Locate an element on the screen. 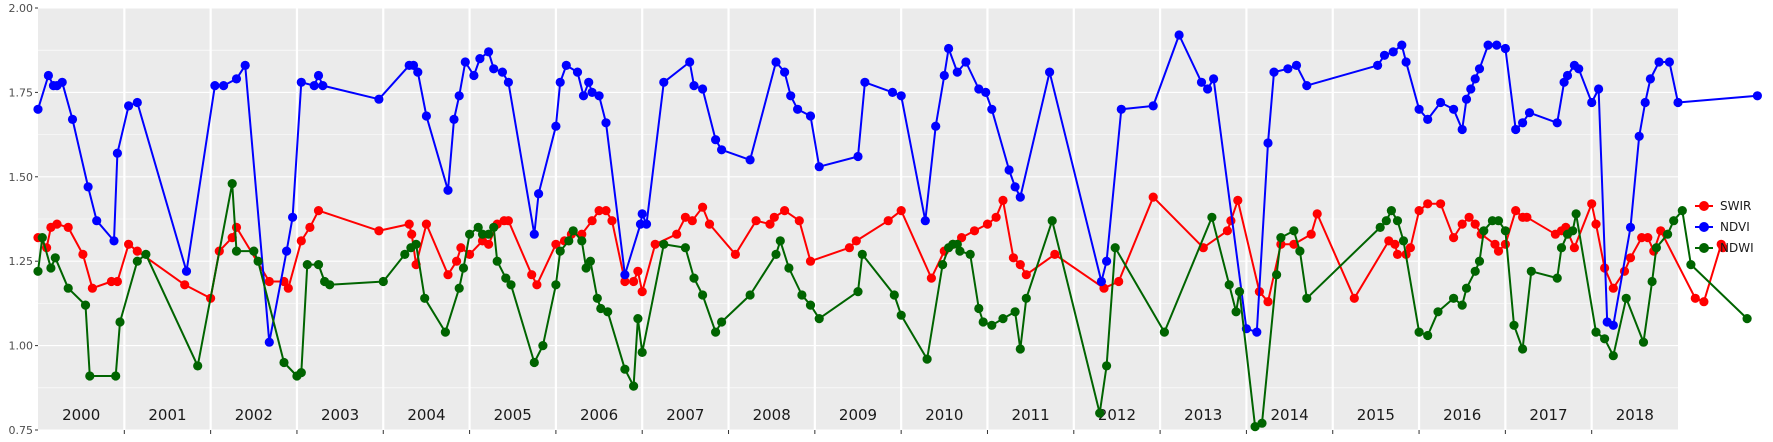 The width and height of the screenshot is (1773, 442). year-label: 2011 is located at coordinates (1031, 415).